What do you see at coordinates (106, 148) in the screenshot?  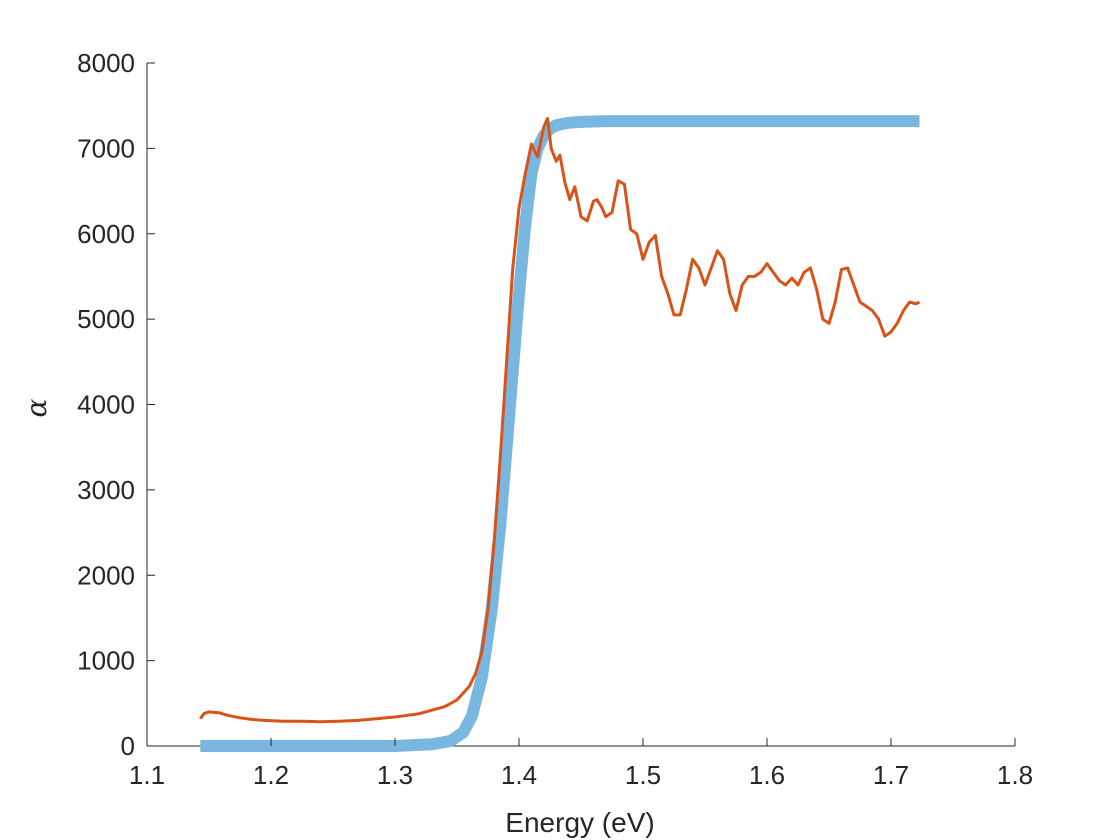 I see `y-tick-label: 7000` at bounding box center [106, 148].